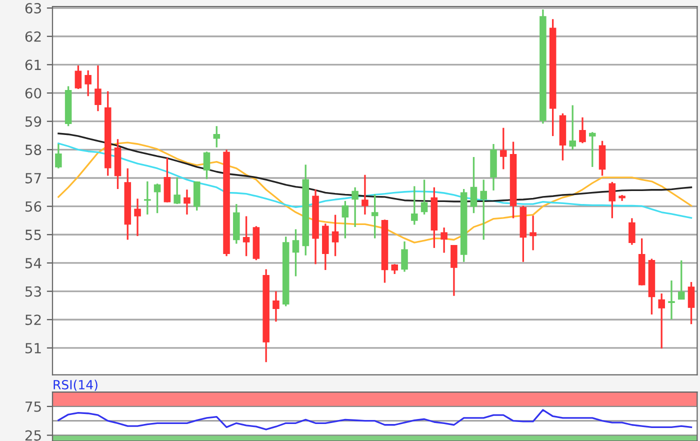  What do you see at coordinates (33, 206) in the screenshot?
I see `y-tick-label: 56` at bounding box center [33, 206].